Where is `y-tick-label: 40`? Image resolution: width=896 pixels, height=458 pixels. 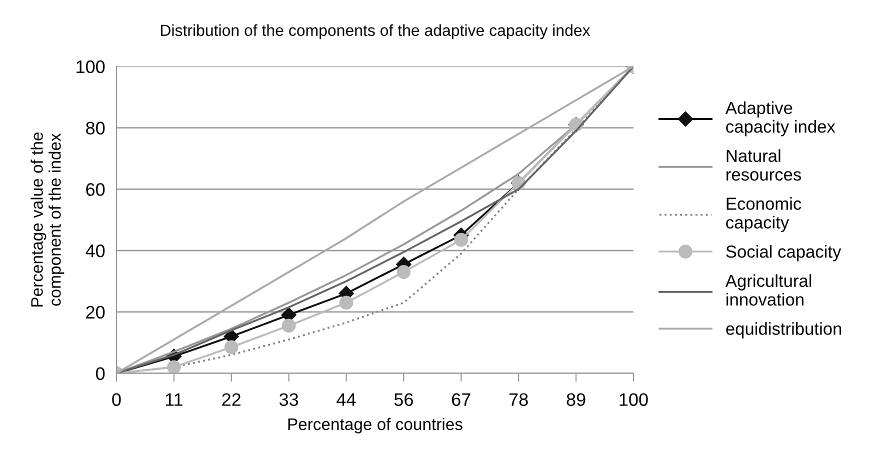 y-tick-label: 40 is located at coordinates (95, 251).